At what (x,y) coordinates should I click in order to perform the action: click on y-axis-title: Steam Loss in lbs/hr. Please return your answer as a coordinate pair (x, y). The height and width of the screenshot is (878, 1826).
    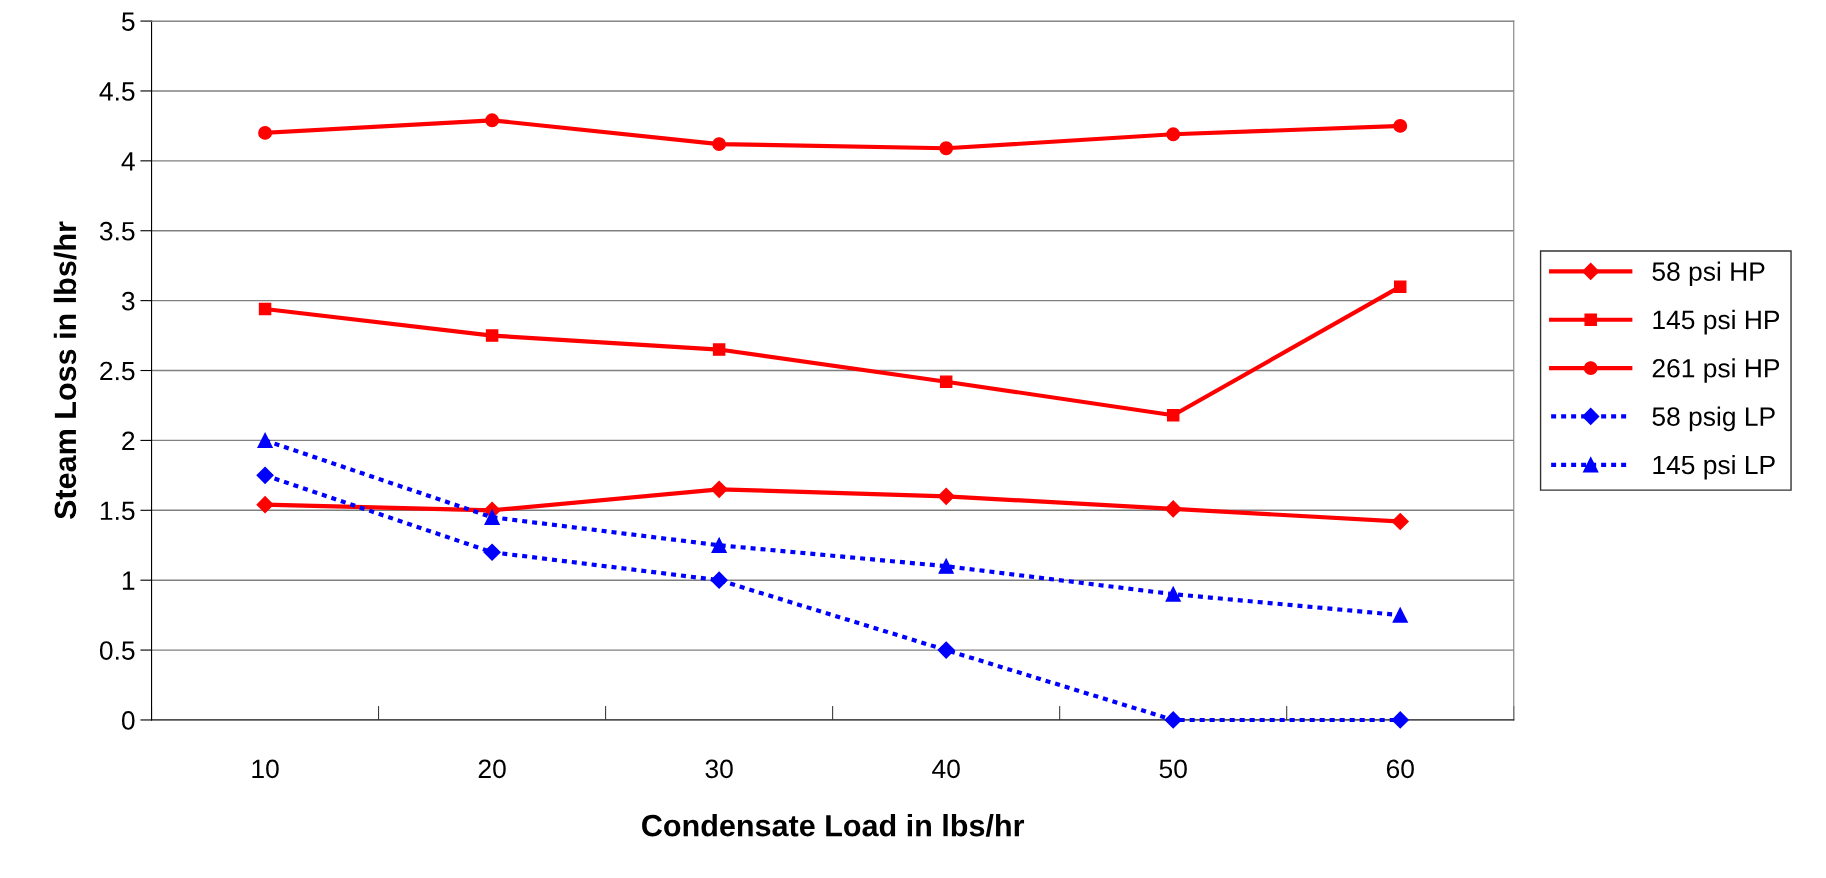
    Looking at the image, I should click on (65, 370).